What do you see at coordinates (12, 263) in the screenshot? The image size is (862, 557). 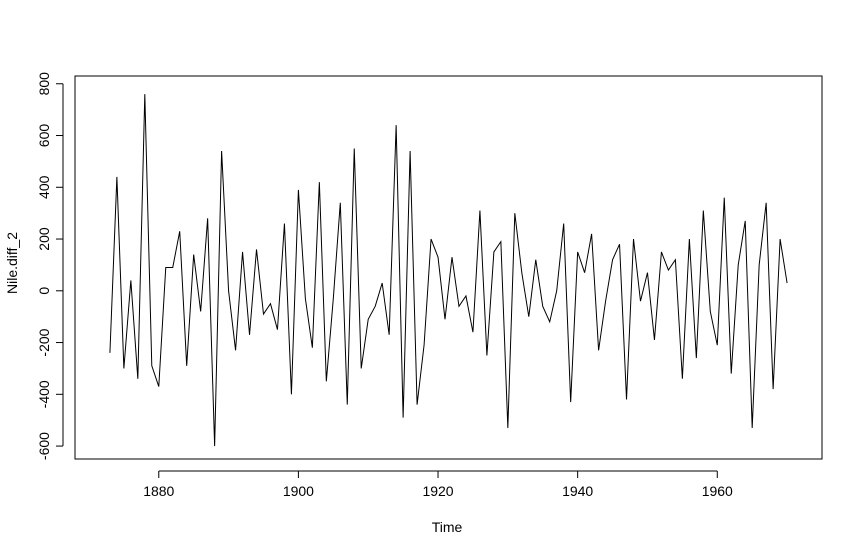 I see `y-axis-label: Nile.diff_2` at bounding box center [12, 263].